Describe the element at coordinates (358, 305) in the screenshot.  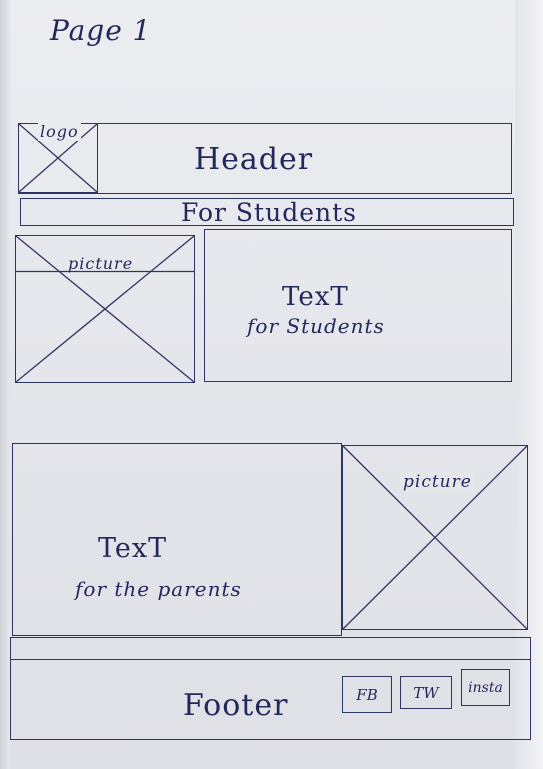
I see `students-text-box` at that location.